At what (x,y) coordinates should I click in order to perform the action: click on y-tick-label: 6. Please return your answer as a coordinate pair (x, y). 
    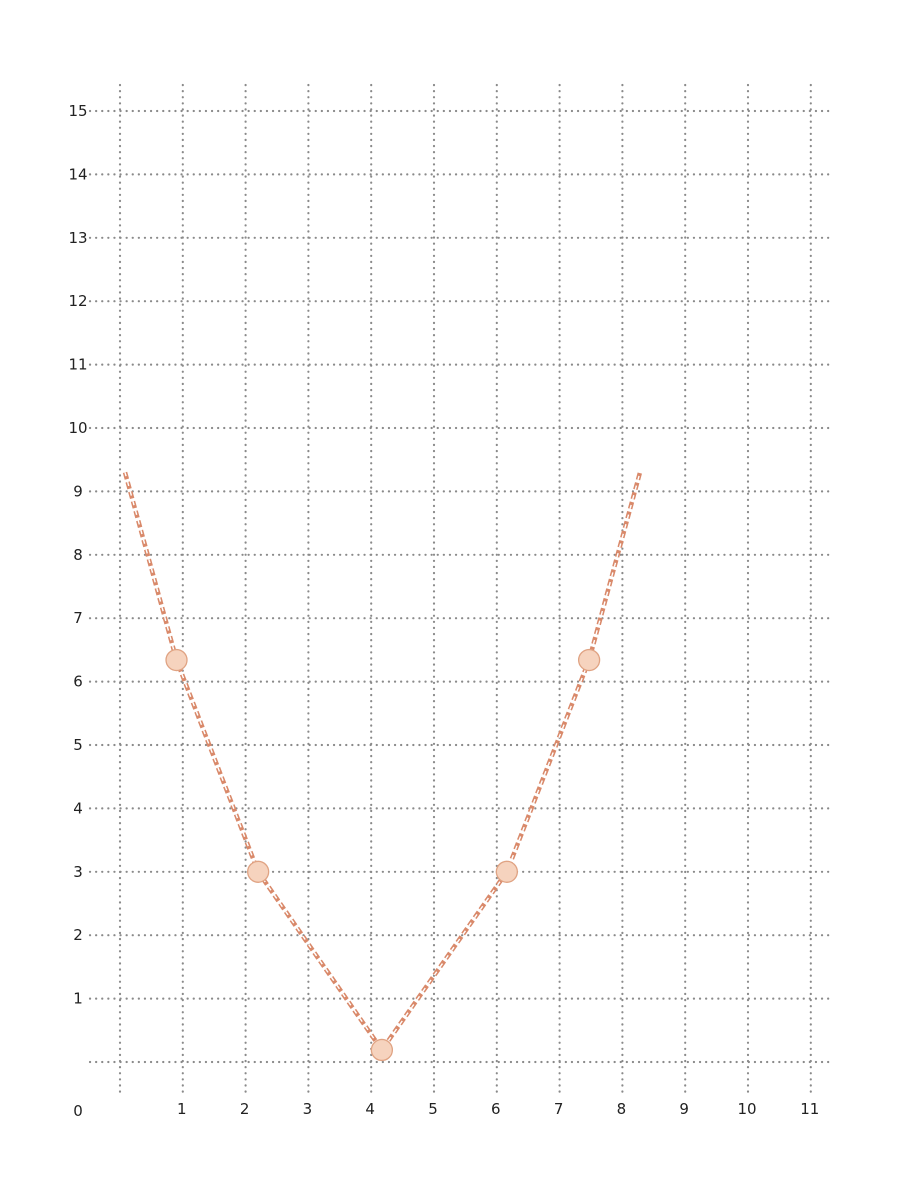
    Looking at the image, I should click on (78, 682).